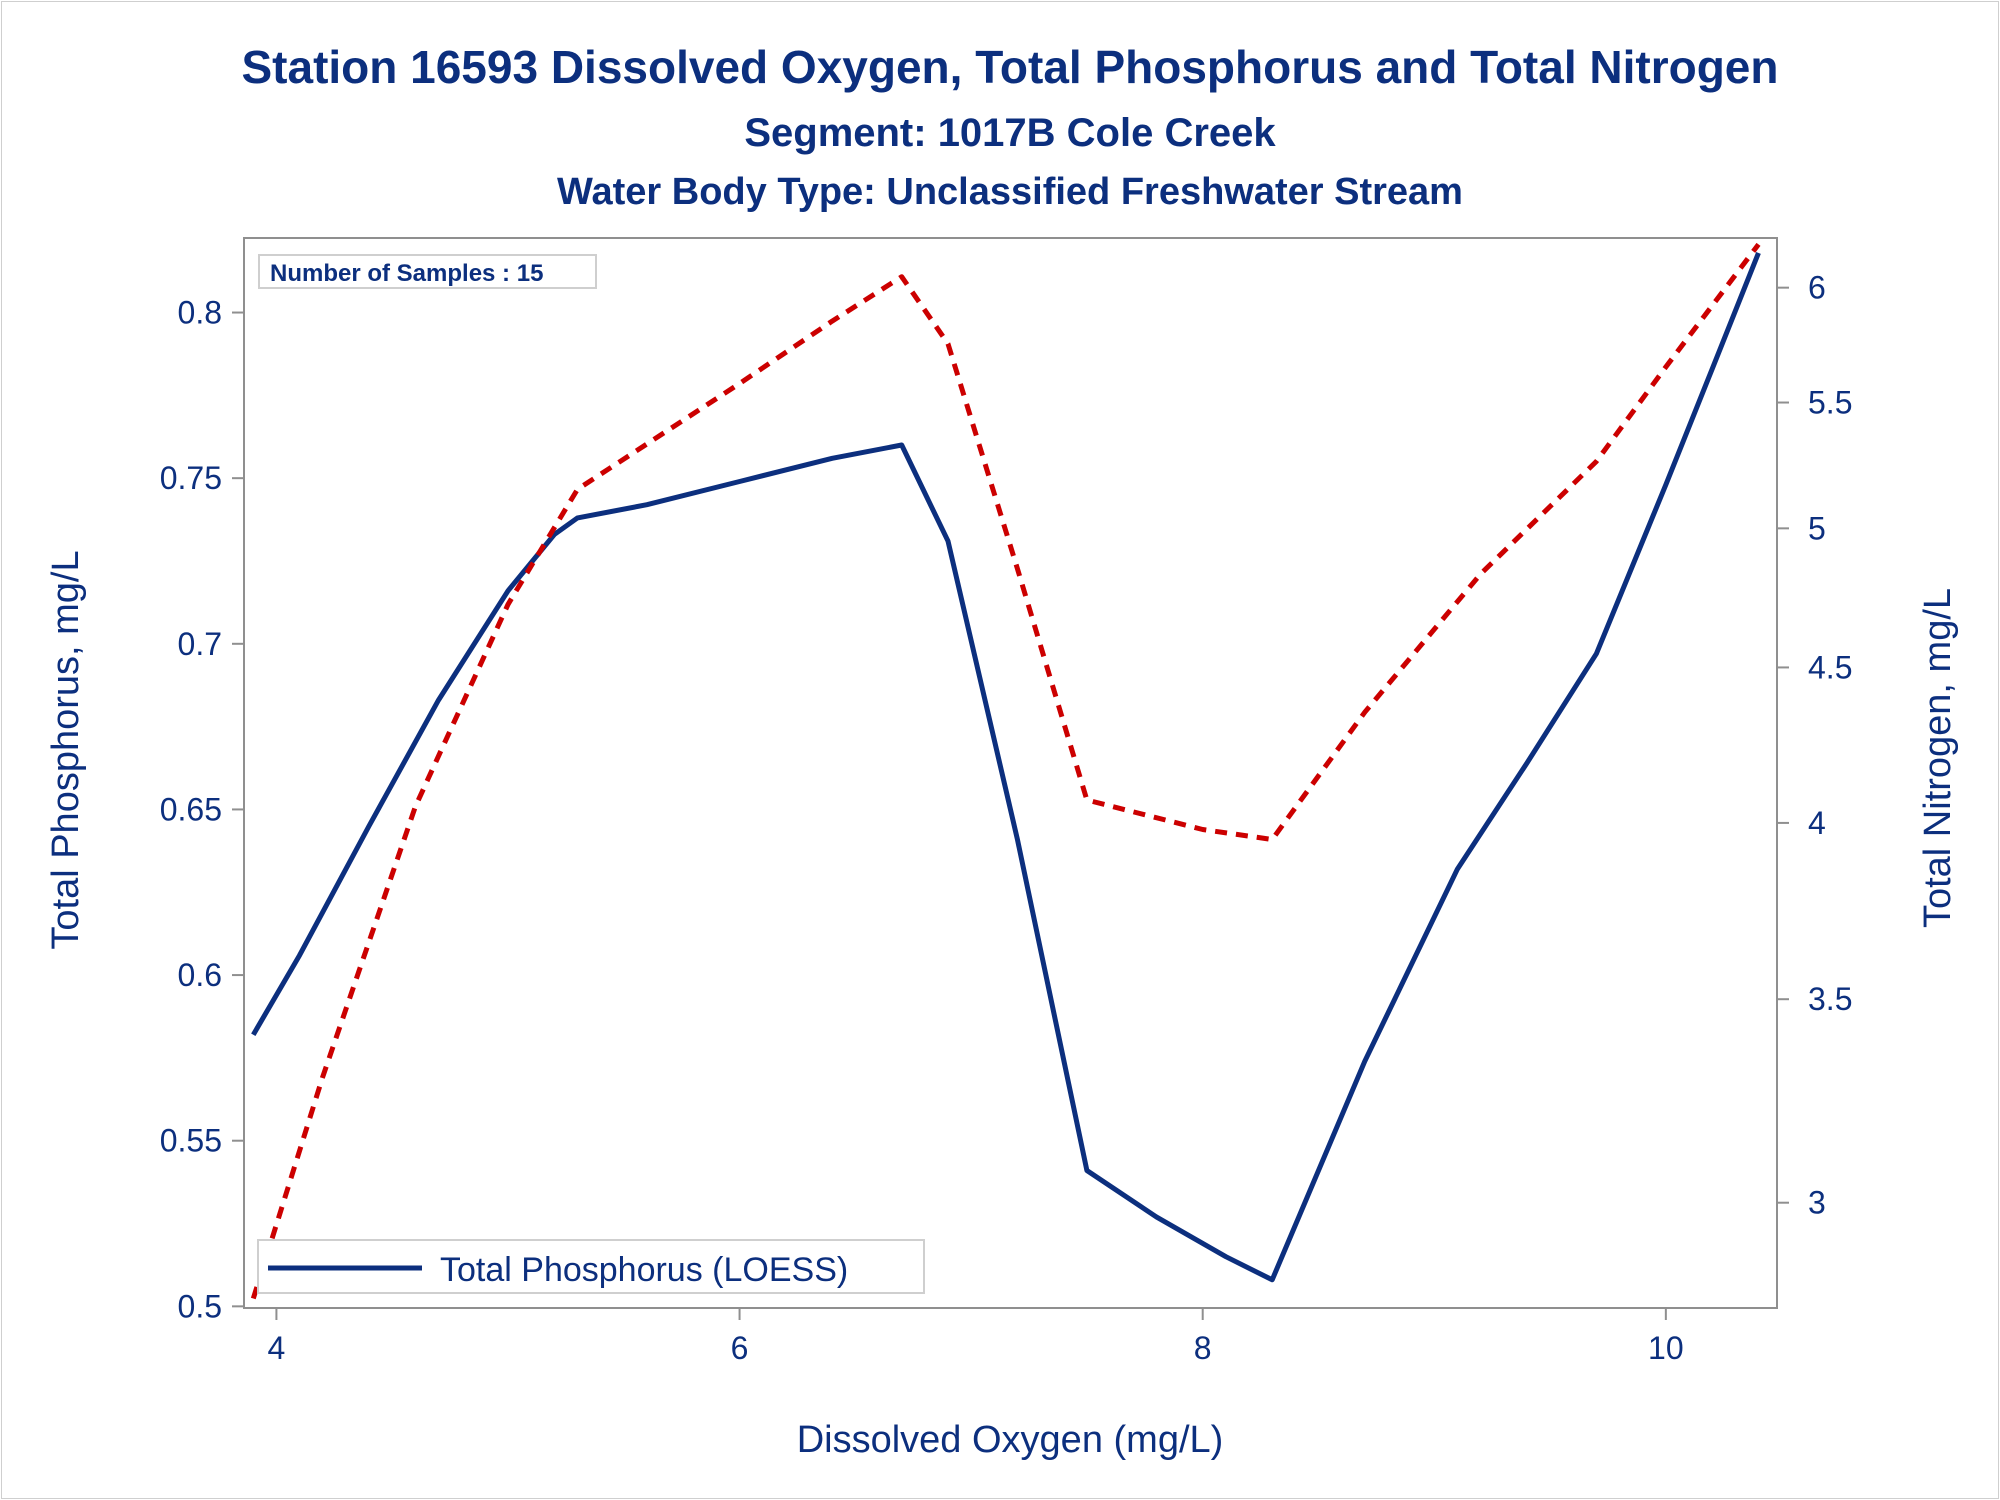 This screenshot has height=1500, width=2000. I want to click on legend: Total Phosphorus (LOESS), so click(591, 1266).